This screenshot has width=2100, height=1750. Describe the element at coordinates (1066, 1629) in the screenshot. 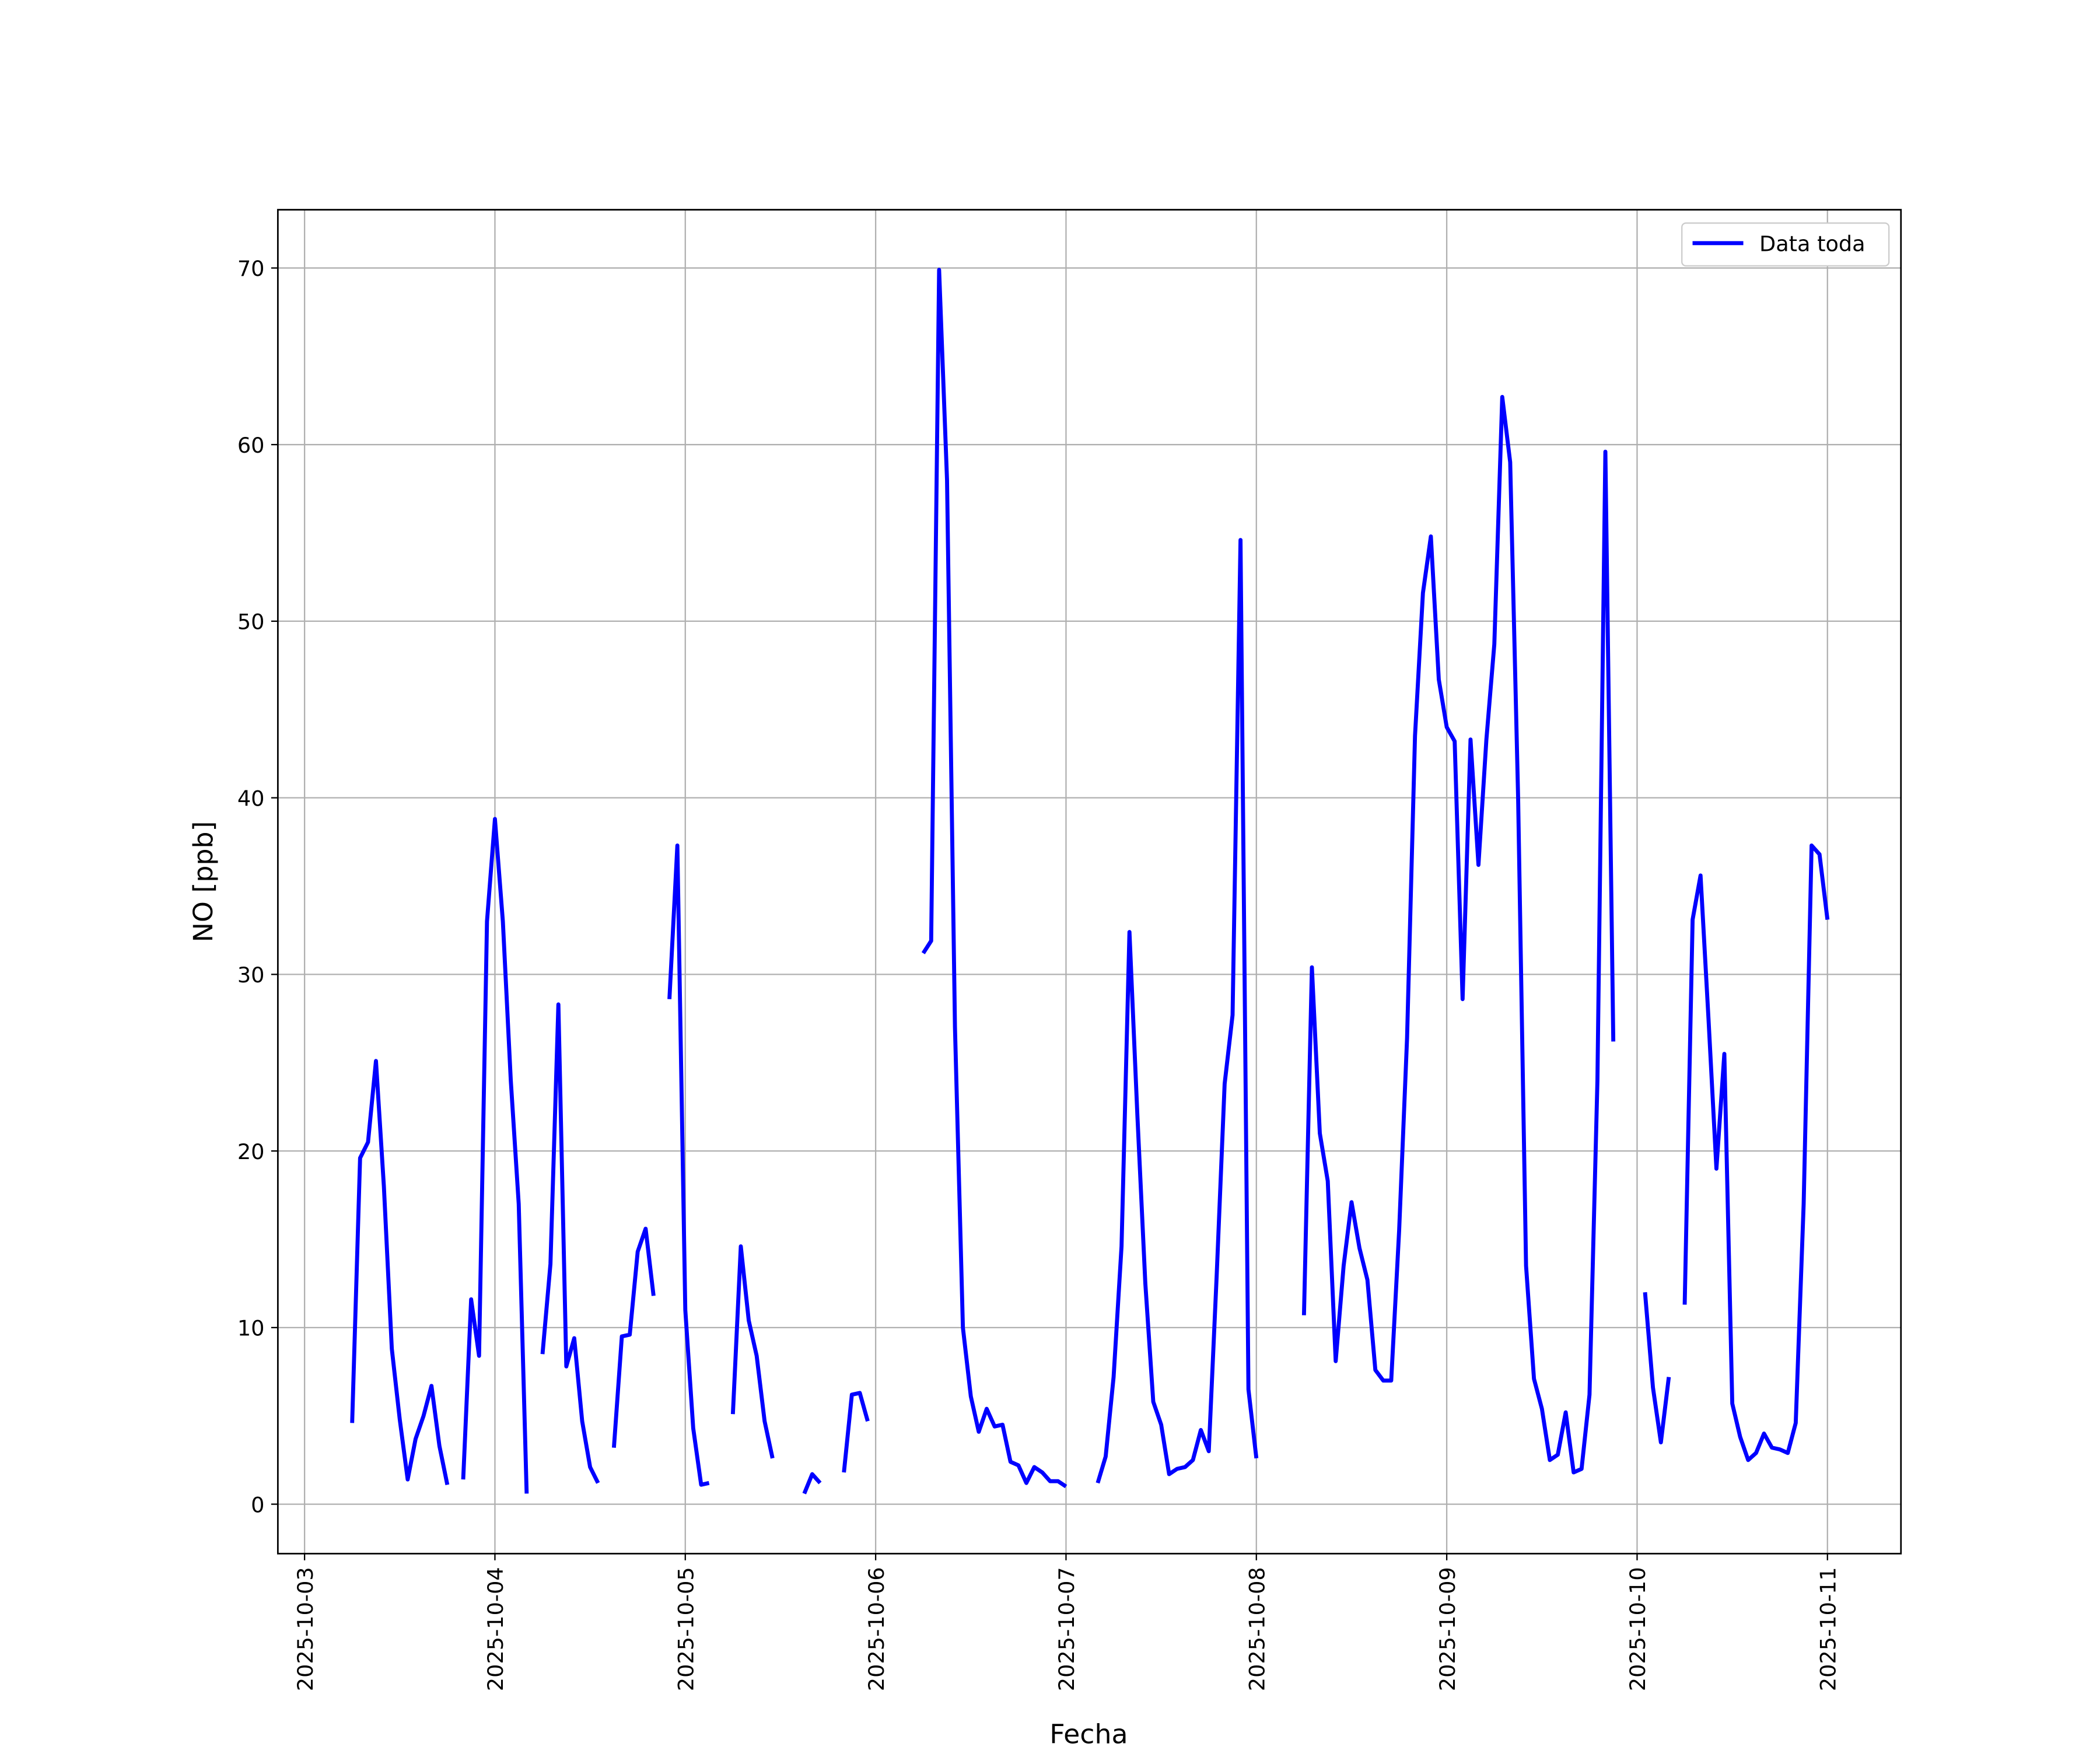

I see `x-tick-label: 2025-10-07` at that location.